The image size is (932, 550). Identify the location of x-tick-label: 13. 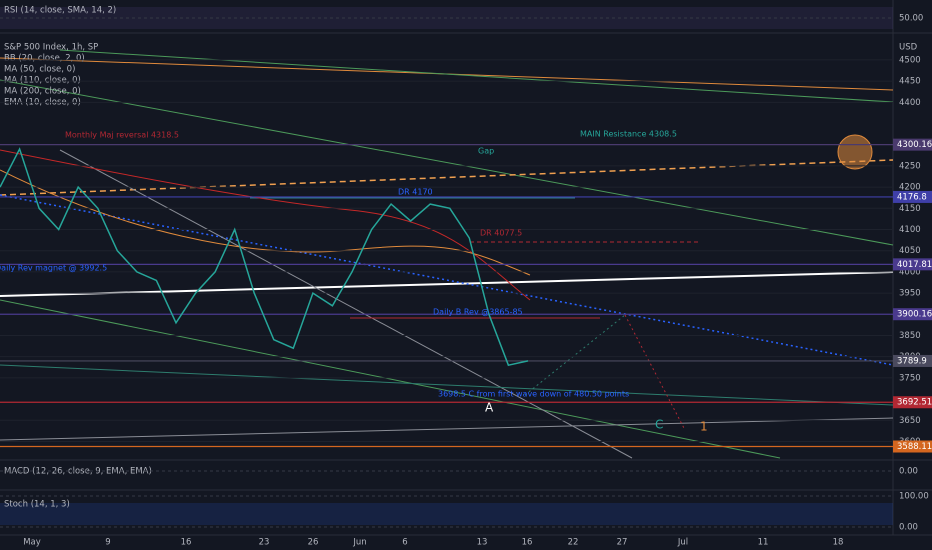
(482, 543).